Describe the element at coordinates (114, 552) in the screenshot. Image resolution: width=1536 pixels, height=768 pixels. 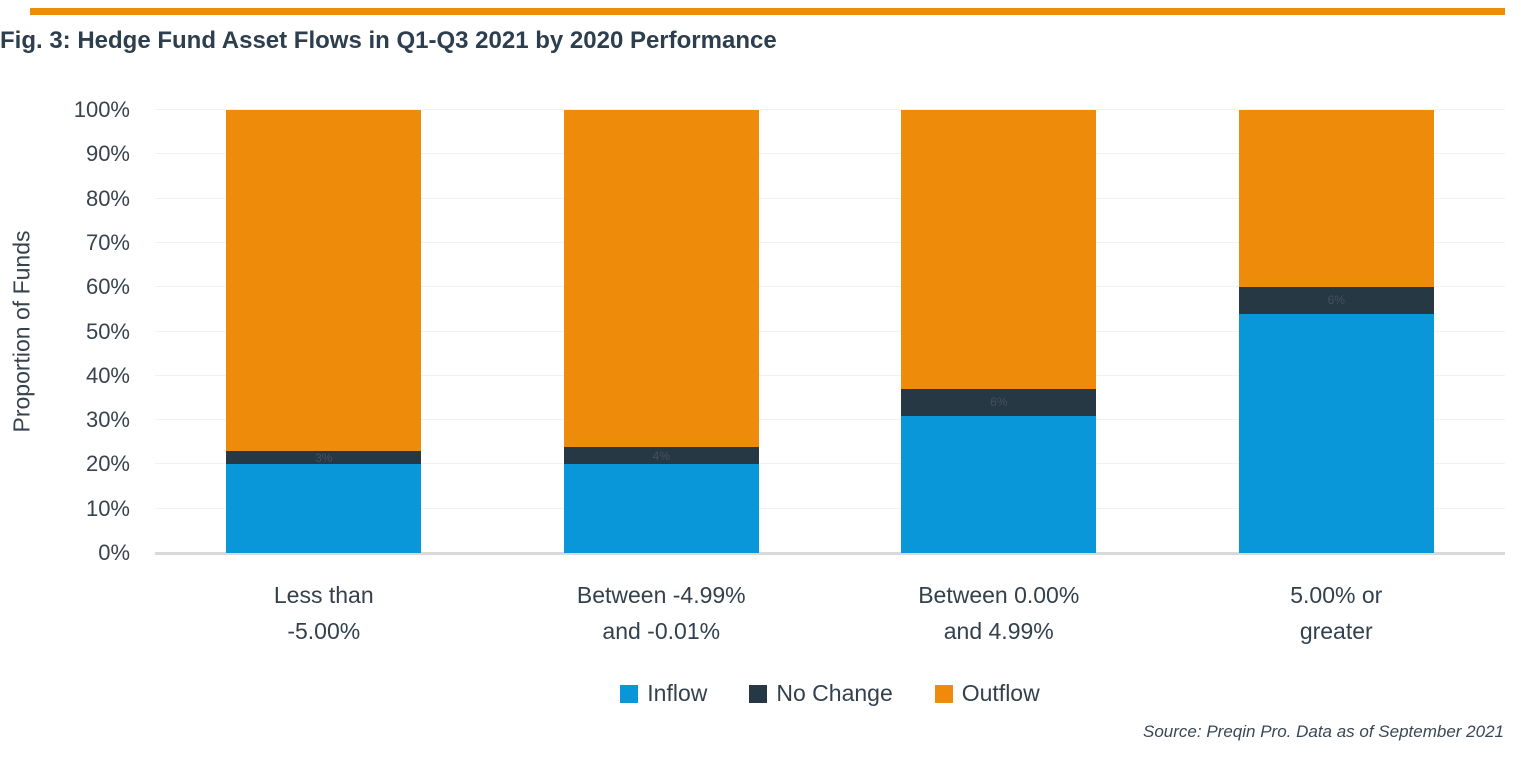
I see `y-tick-label: 0%` at that location.